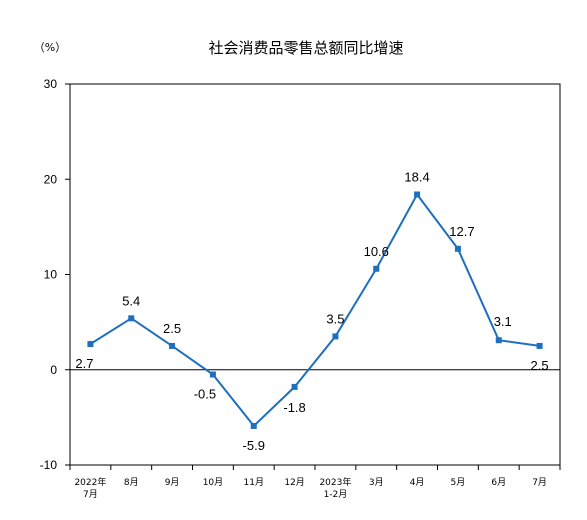  Describe the element at coordinates (53, 370) in the screenshot. I see `y-tick-label: 0` at that location.